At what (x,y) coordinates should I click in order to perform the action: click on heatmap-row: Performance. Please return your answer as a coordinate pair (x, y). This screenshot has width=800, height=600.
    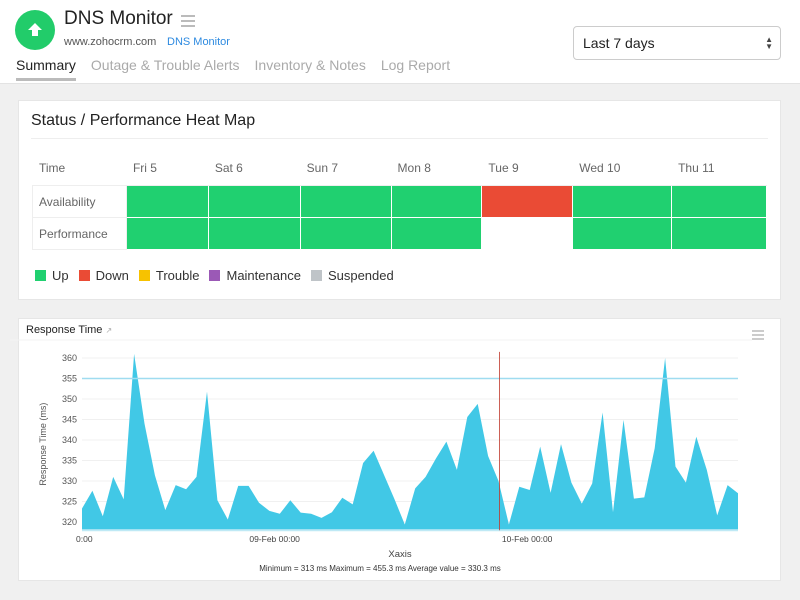
    Looking at the image, I should click on (399, 233).